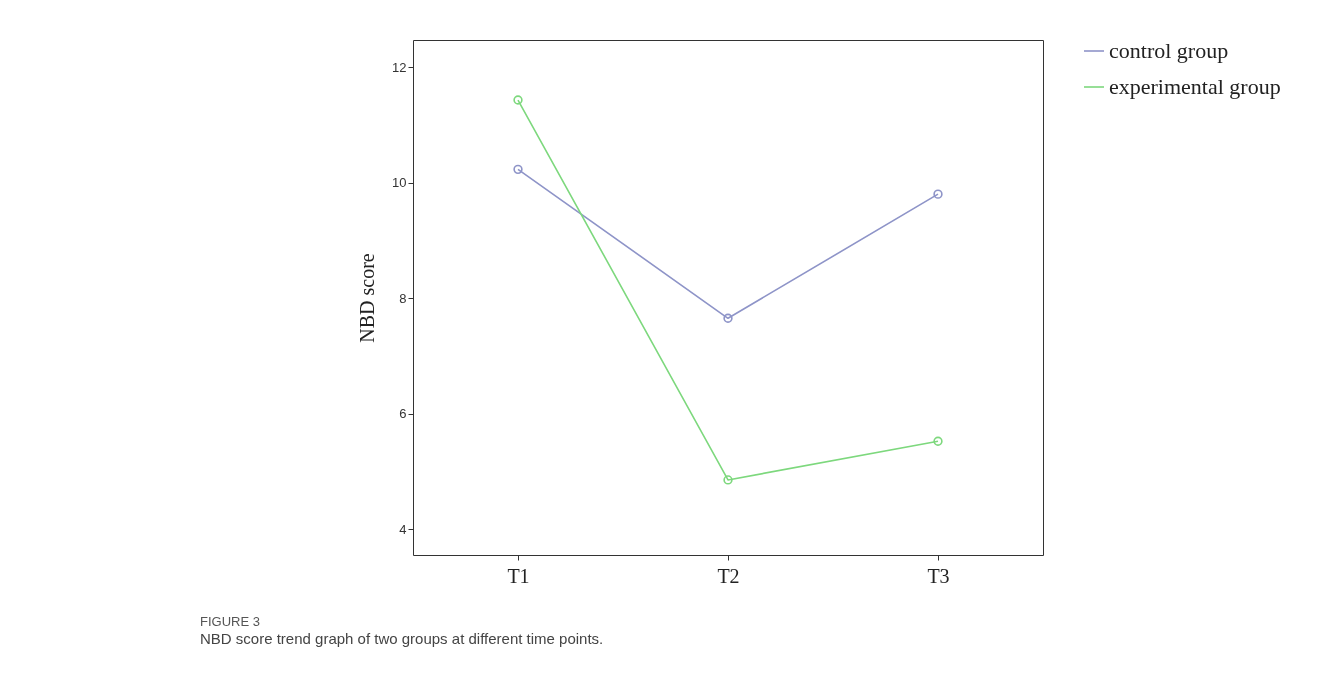  I want to click on y-axis-title: NBD score, so click(367, 298).